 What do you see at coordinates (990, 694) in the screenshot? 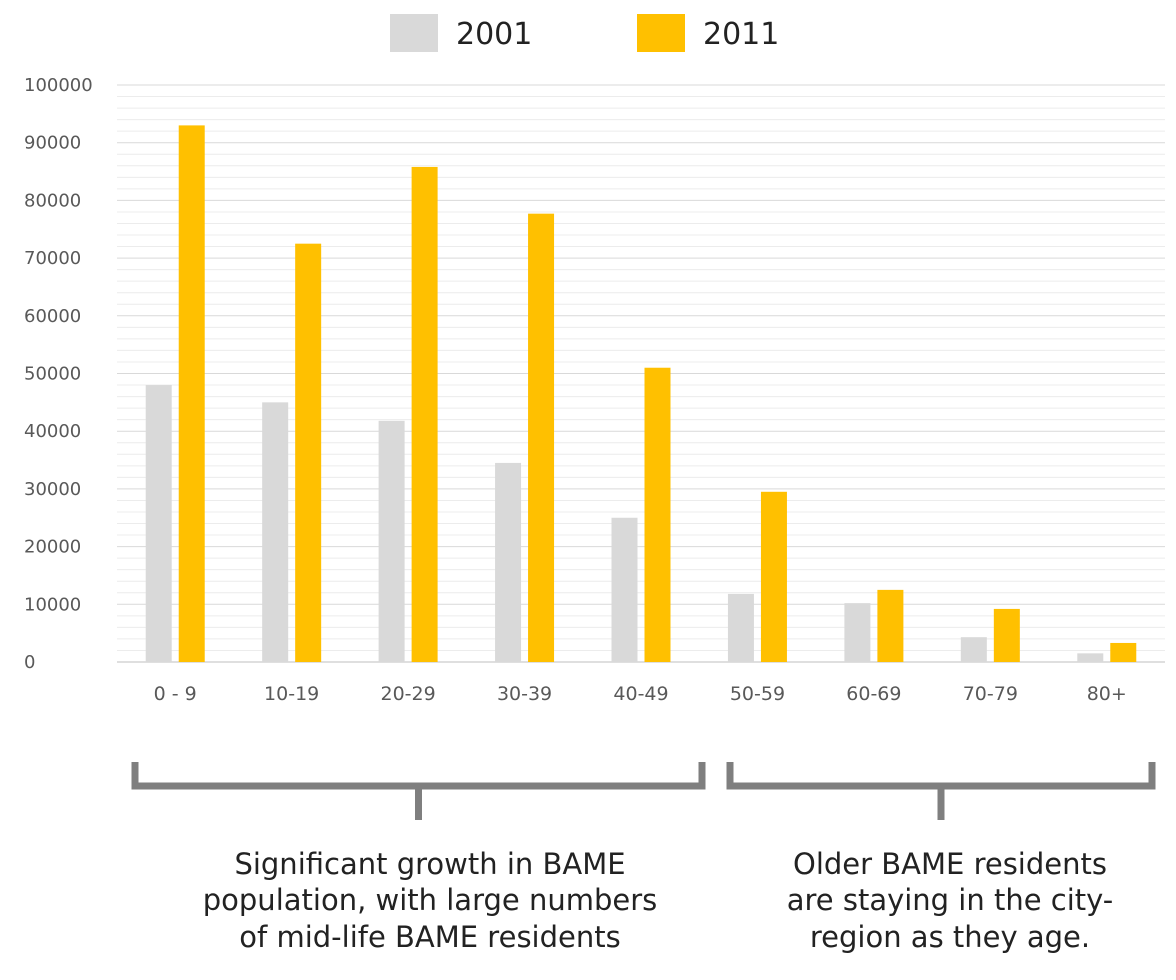
I see `x-tick-label: 70-79` at bounding box center [990, 694].